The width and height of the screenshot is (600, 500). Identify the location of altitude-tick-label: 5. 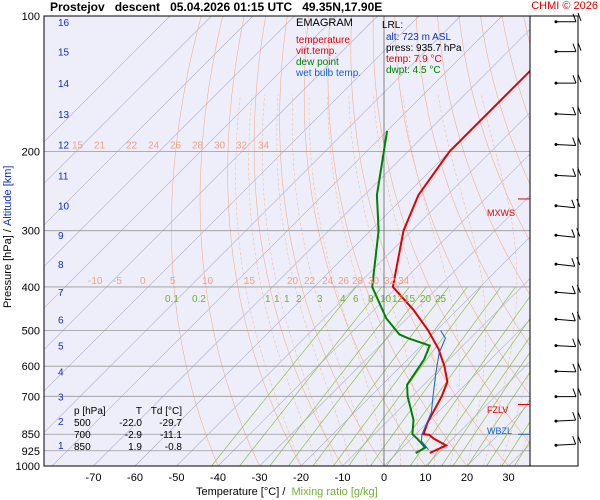
(61, 347).